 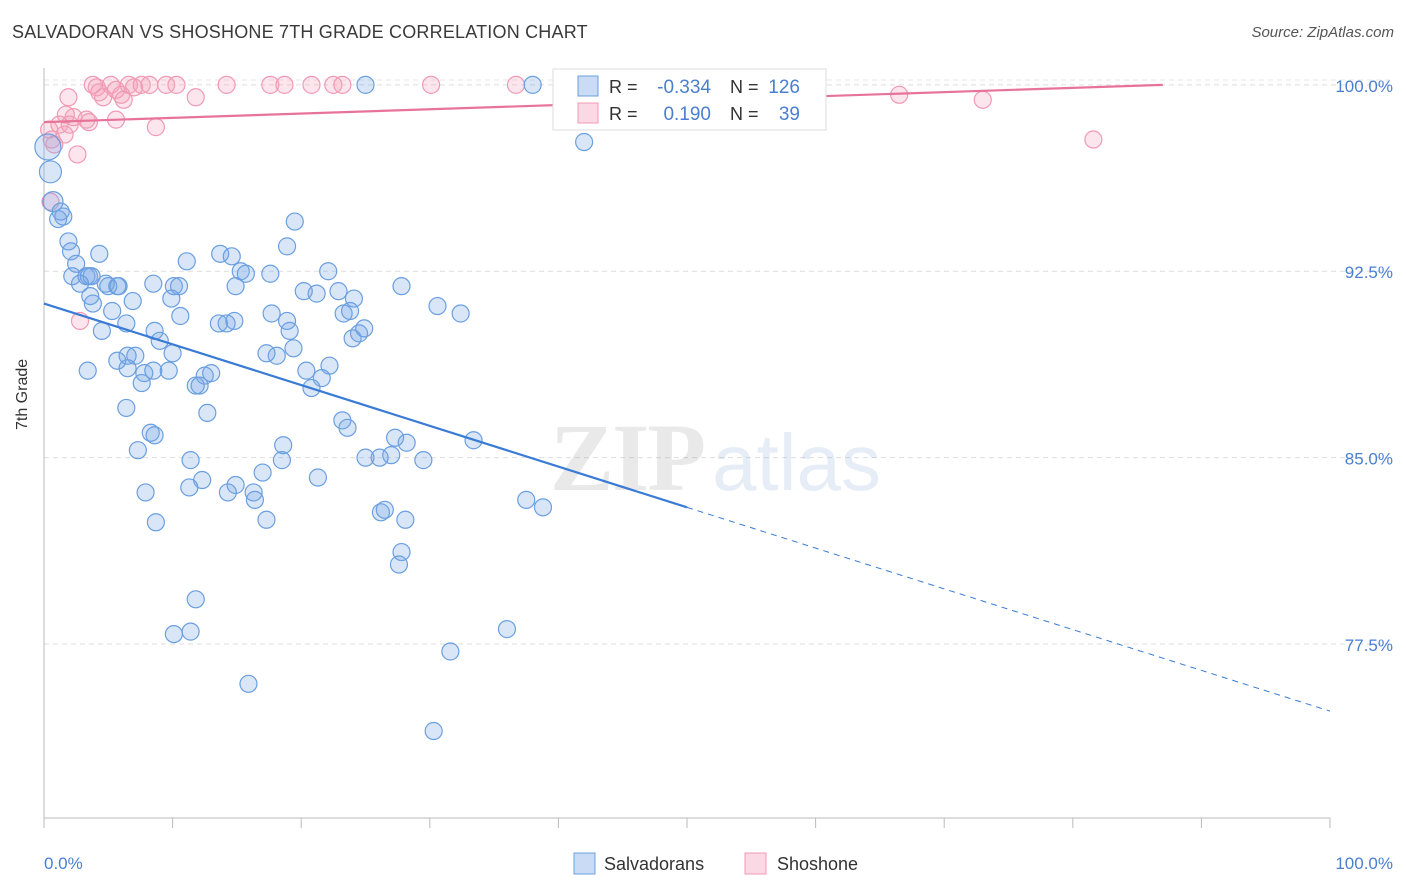 I want to click on stats-legend: R = -0.334 N = 126 R = 0.190 N = 39, so click(x=689, y=99).